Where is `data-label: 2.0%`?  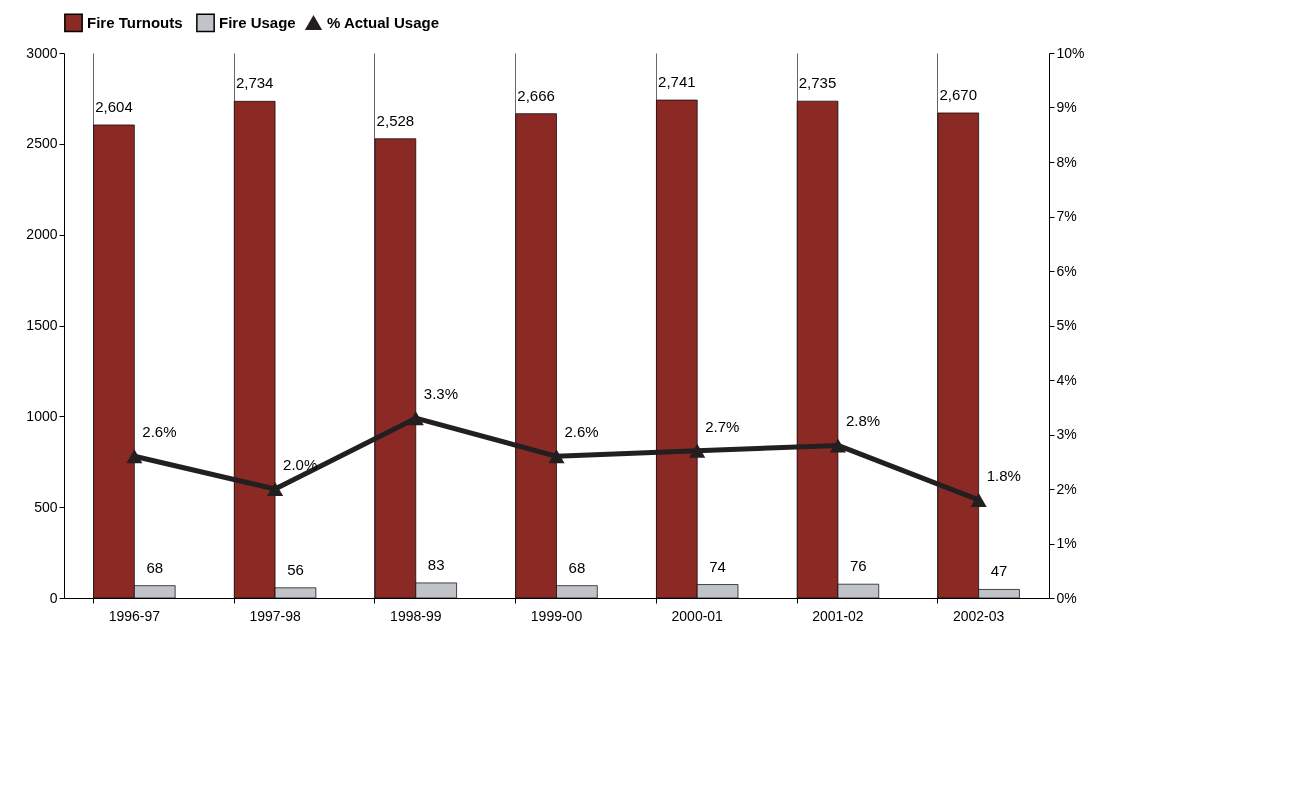
data-label: 2.0% is located at coordinates (300, 464).